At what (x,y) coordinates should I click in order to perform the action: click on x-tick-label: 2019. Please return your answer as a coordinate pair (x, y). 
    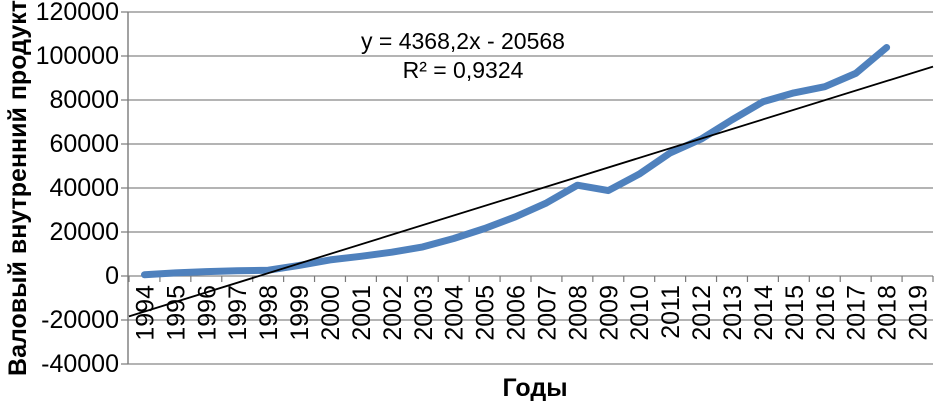
    Looking at the image, I should click on (919, 313).